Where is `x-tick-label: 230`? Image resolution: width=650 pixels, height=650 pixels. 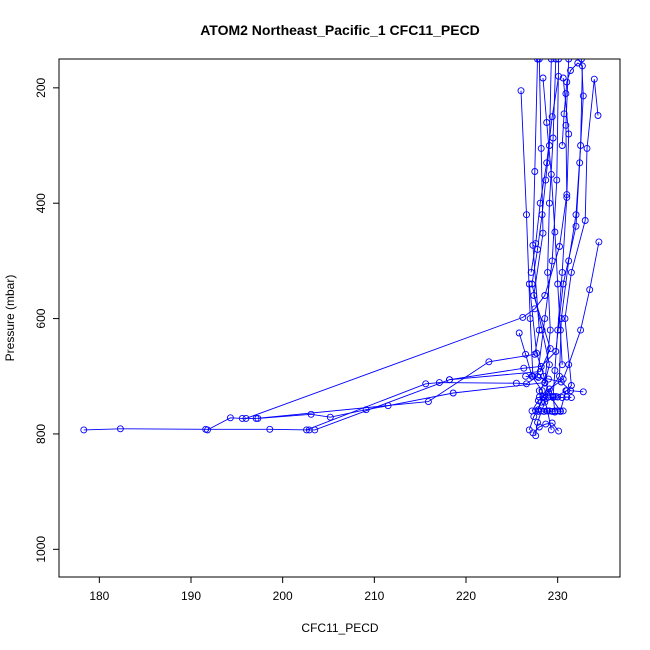 x-tick-label: 230 is located at coordinates (558, 596).